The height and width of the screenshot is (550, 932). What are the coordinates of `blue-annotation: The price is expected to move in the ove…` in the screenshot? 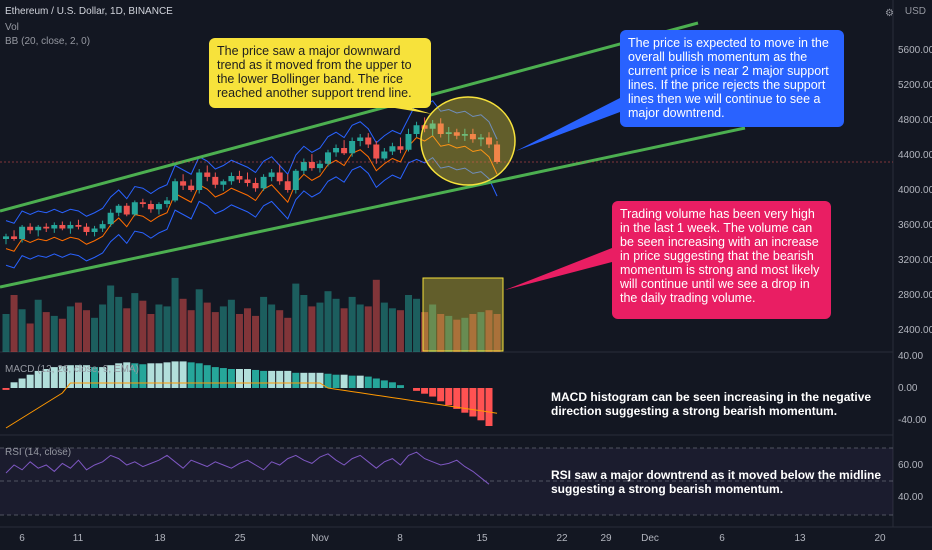 It's located at (732, 78).